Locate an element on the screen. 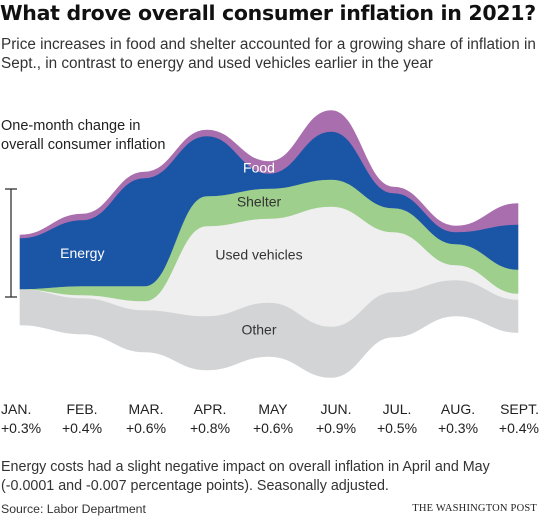  month-label: FEB. is located at coordinates (81, 409).